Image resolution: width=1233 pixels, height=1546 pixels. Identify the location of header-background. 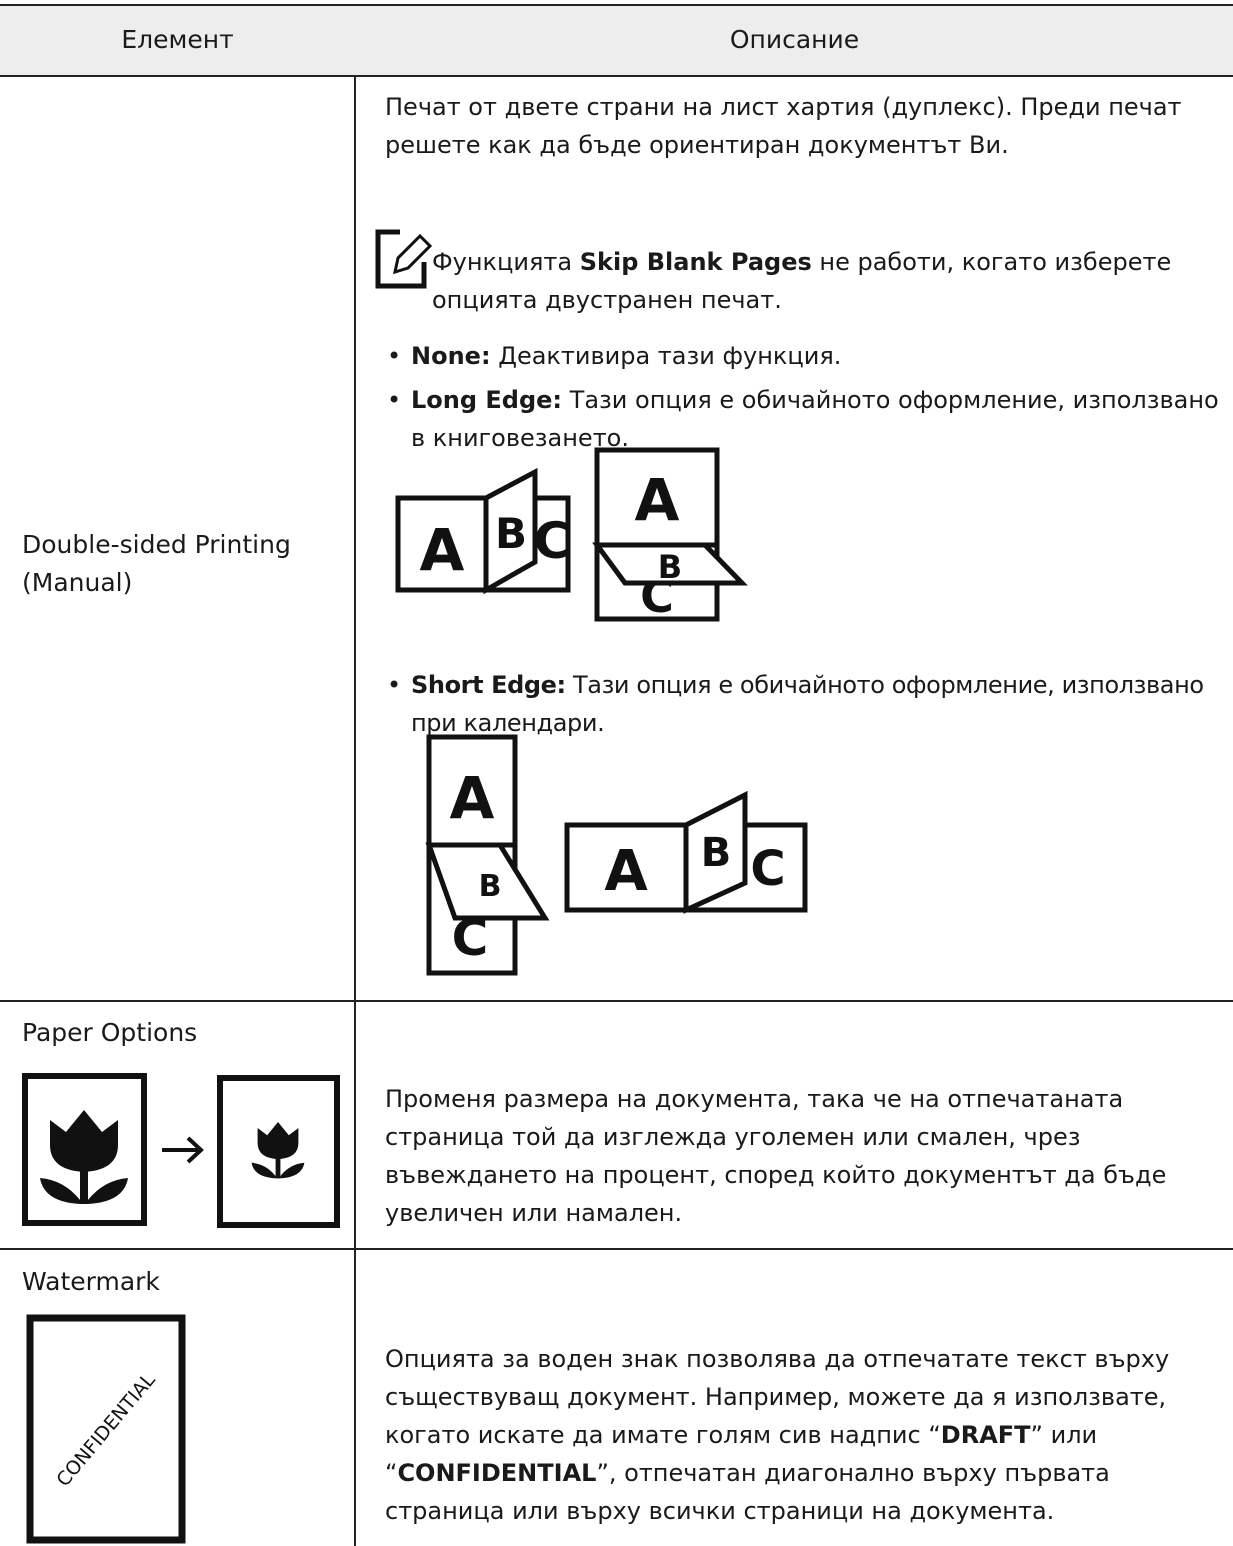
(616, 40).